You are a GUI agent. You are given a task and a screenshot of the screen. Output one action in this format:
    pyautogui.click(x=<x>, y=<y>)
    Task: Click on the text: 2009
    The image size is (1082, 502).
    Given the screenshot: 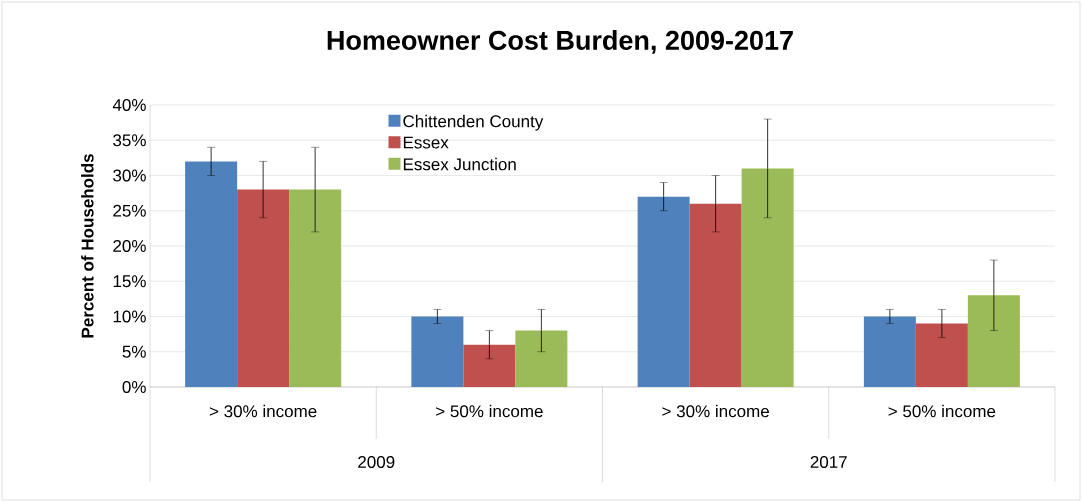 What is the action you would take?
    pyautogui.click(x=376, y=462)
    